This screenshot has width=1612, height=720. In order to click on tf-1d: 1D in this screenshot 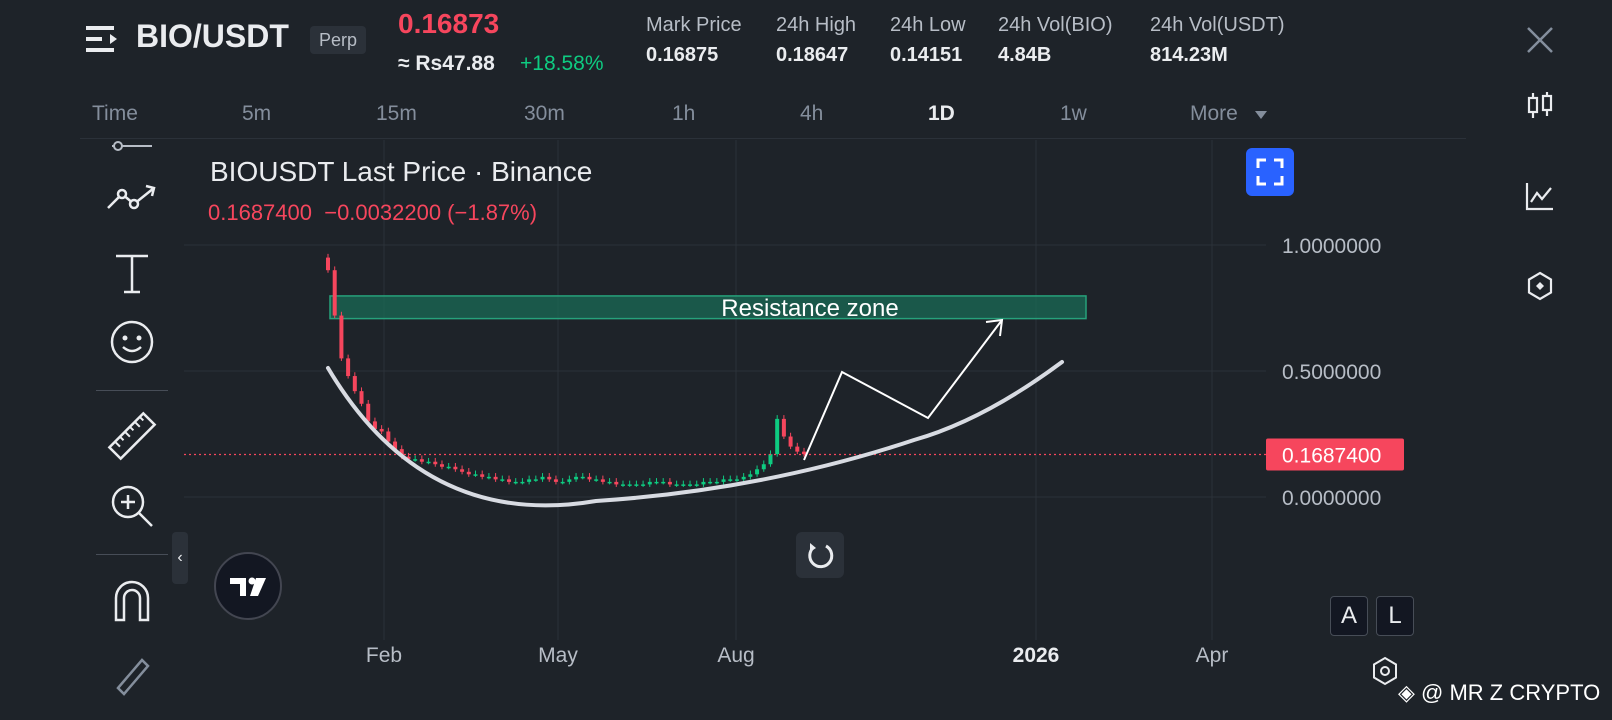, I will do `click(941, 113)`.